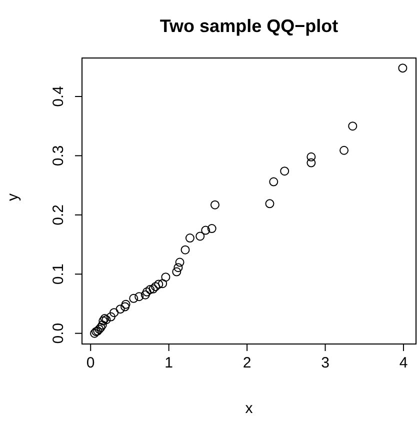 This screenshot has height=421, width=417. Describe the element at coordinates (249, 408) in the screenshot. I see `x-axis-title: x` at that location.